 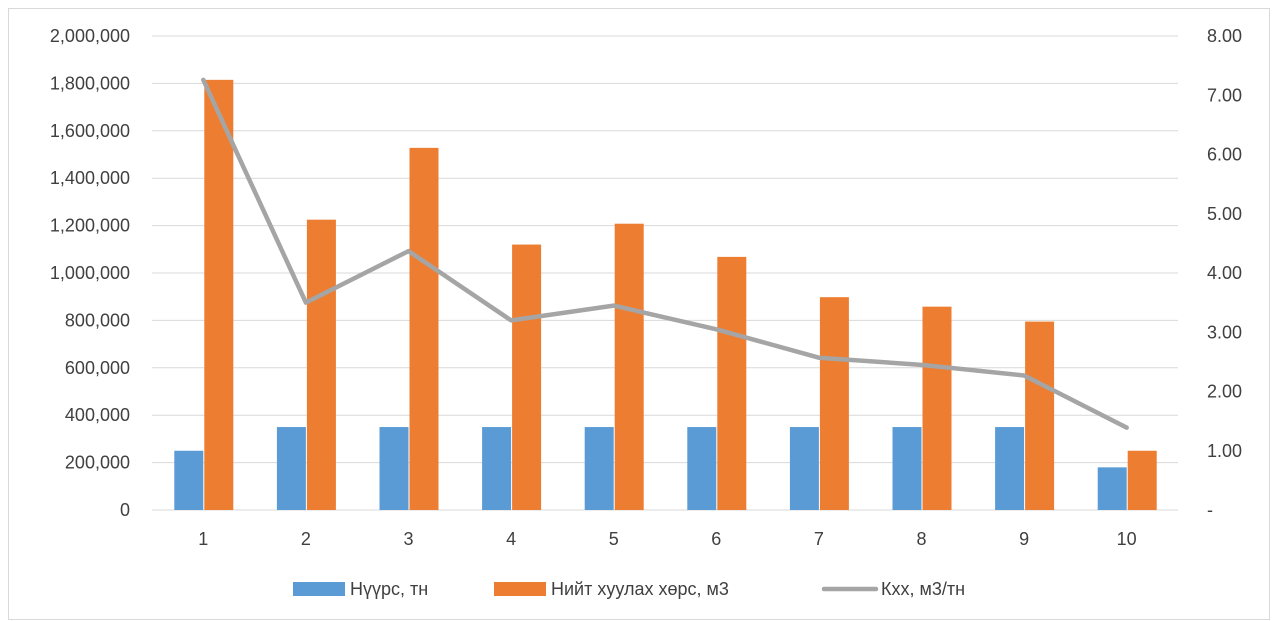 I want to click on right-tick-label: 6.00, so click(x=1224, y=155).